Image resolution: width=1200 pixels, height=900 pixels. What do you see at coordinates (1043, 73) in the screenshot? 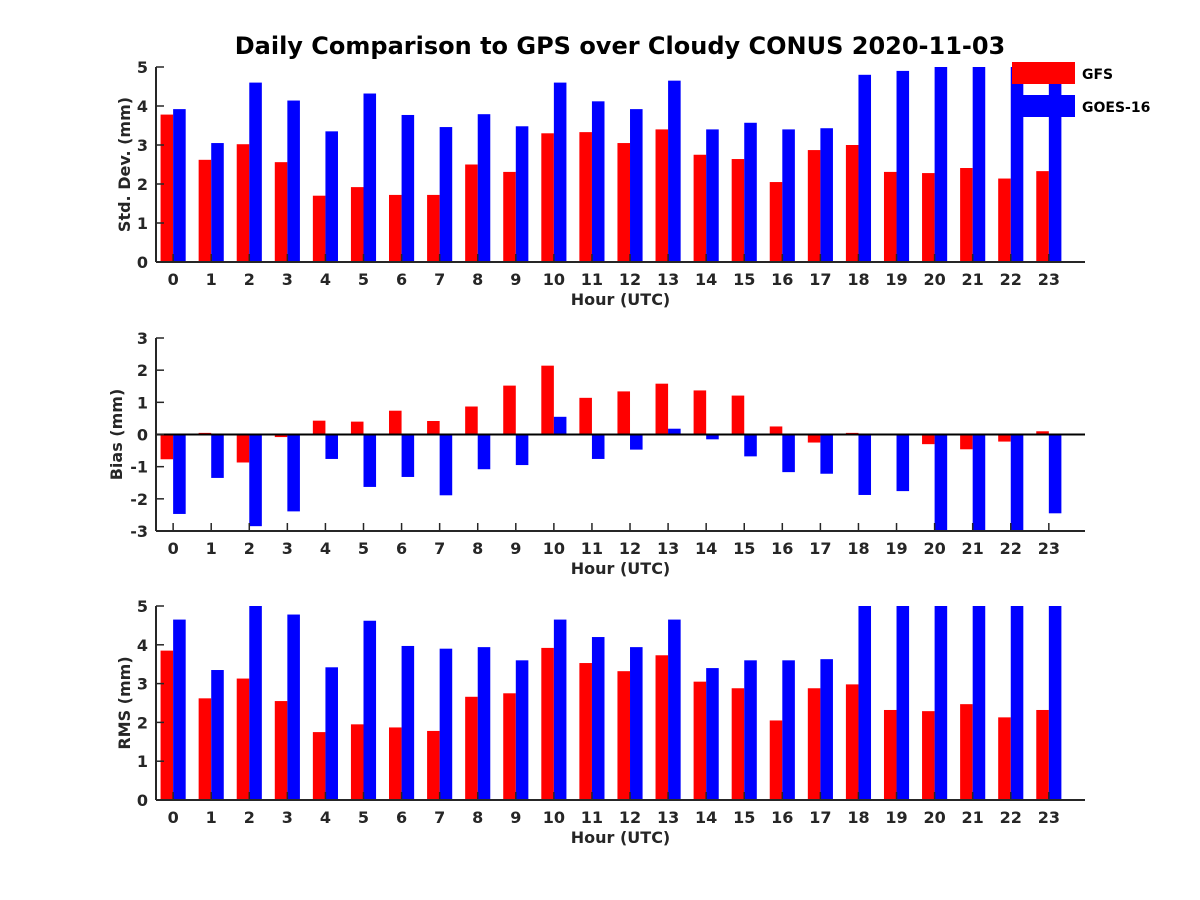
I see `legend-swatch-gfs` at bounding box center [1043, 73].